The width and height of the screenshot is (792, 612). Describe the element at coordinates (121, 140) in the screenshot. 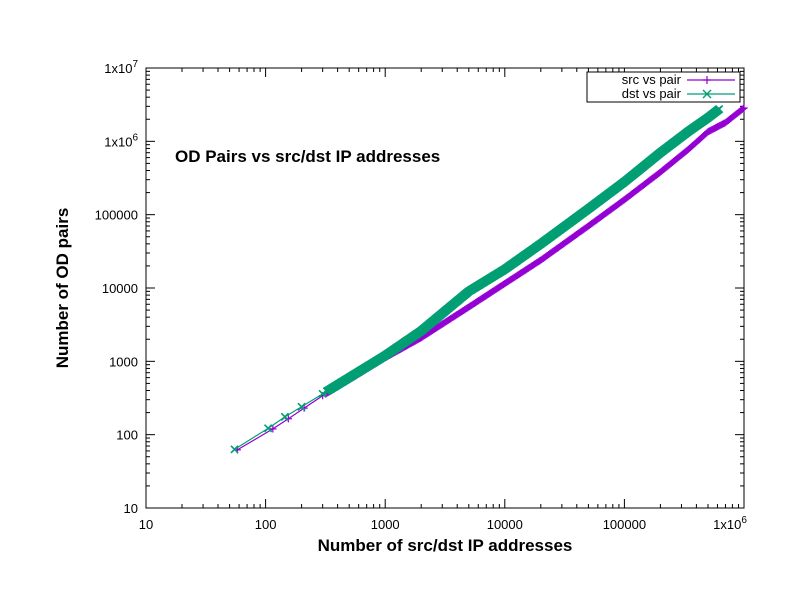

I see `y-tick-label: 1x10⁶` at that location.